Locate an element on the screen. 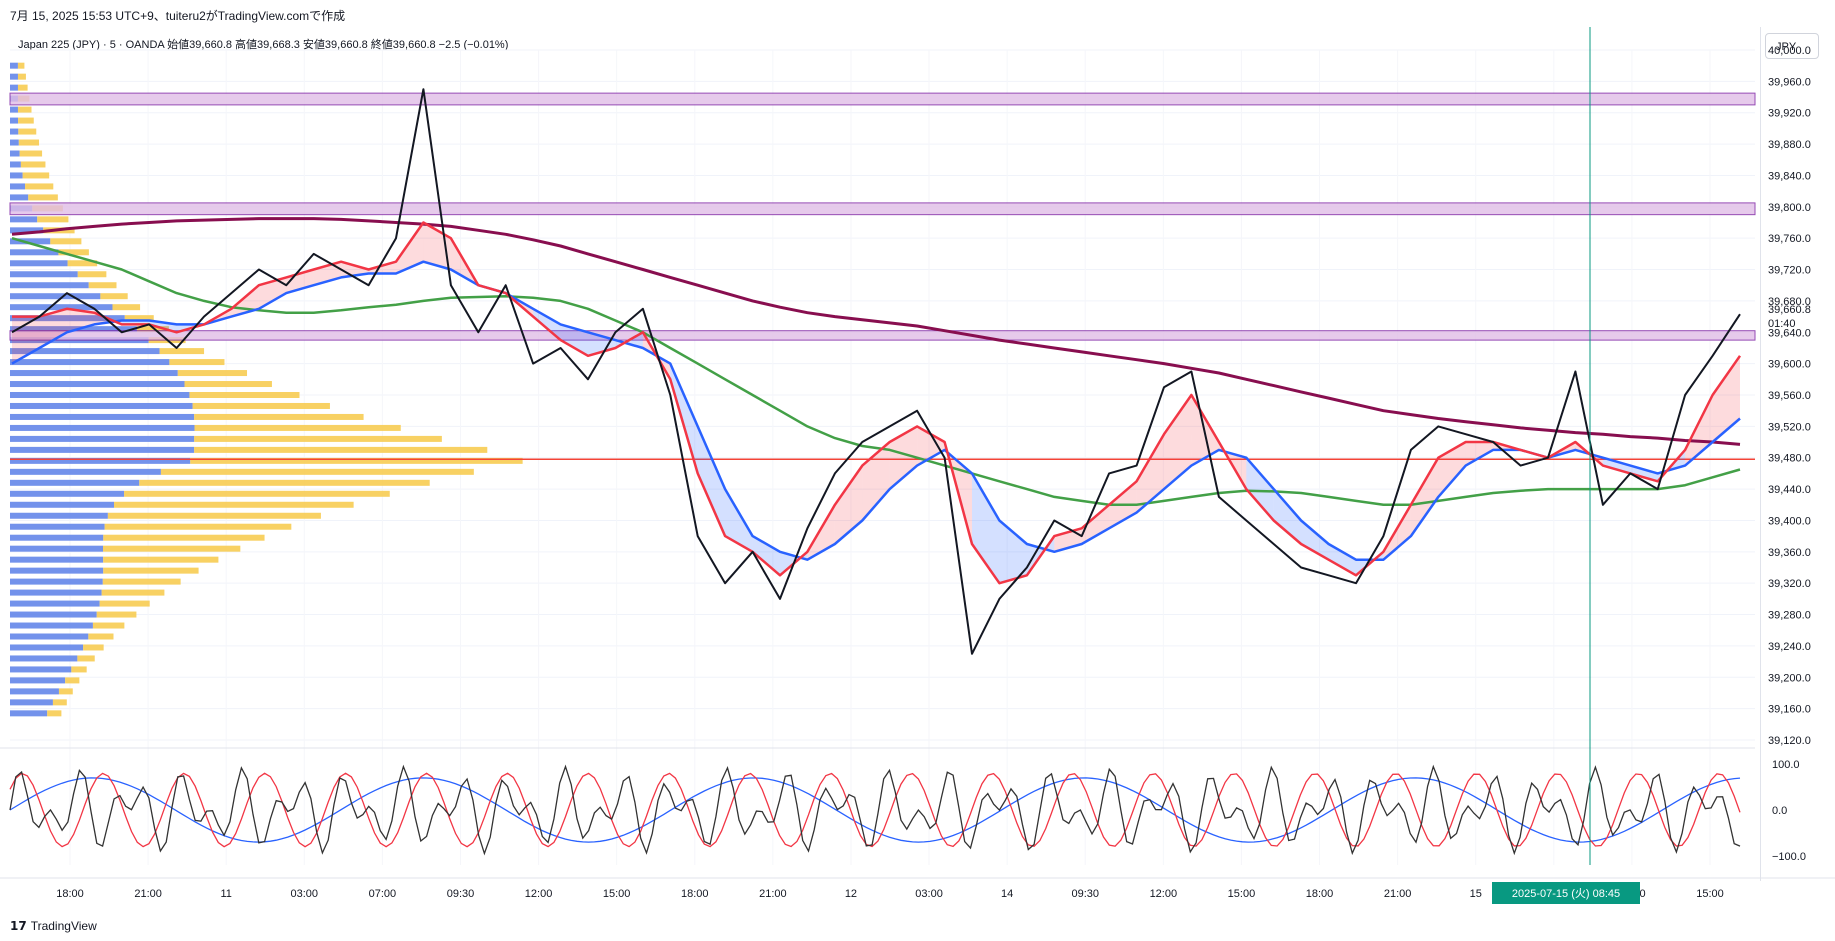 This screenshot has height=941, width=1835. y-tick-label: 39,160.0 is located at coordinates (1789, 710).